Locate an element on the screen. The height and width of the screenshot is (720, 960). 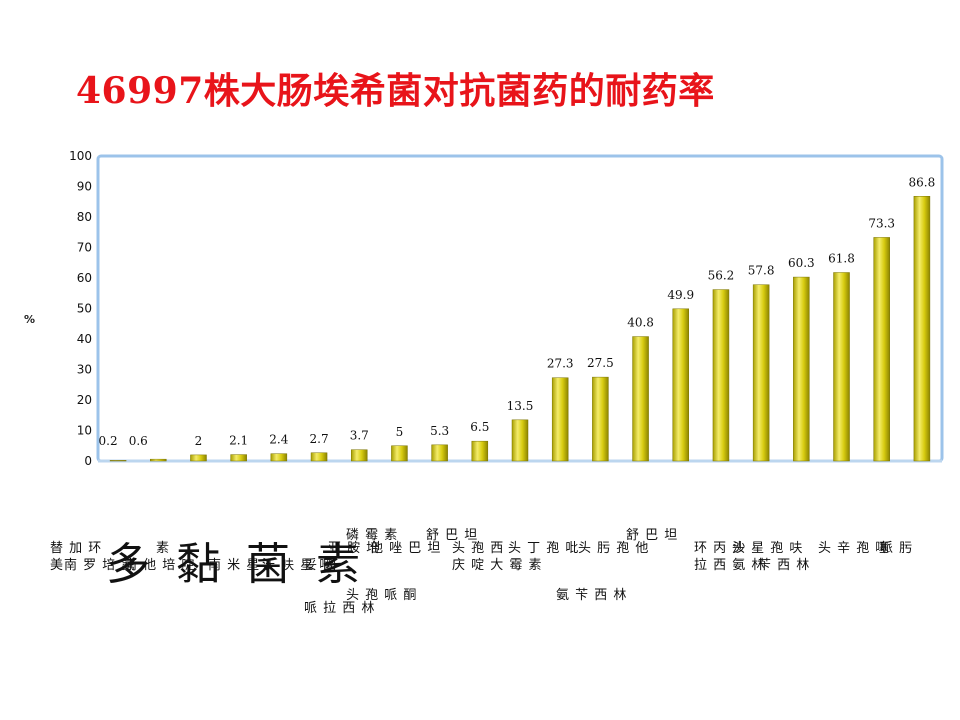
data-label: 2.7 is located at coordinates (319, 439).